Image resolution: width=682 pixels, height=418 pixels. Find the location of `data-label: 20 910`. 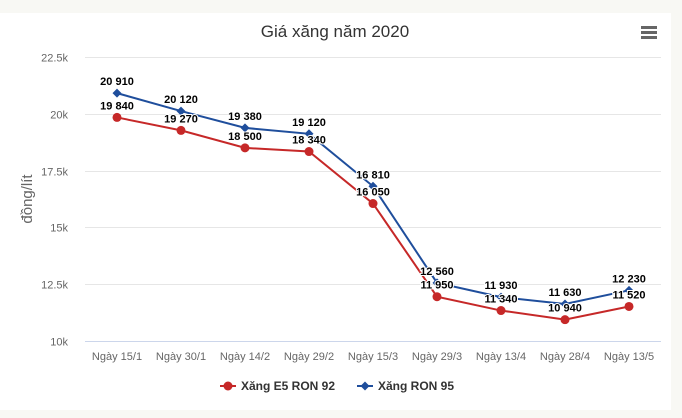

data-label: 20 910 is located at coordinates (117, 82).